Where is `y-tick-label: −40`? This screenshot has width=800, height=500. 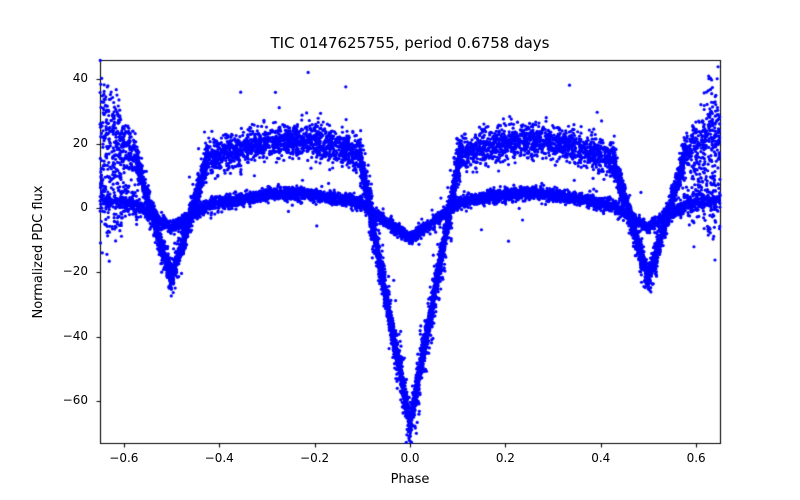 y-tick-label: −40 is located at coordinates (75, 335).